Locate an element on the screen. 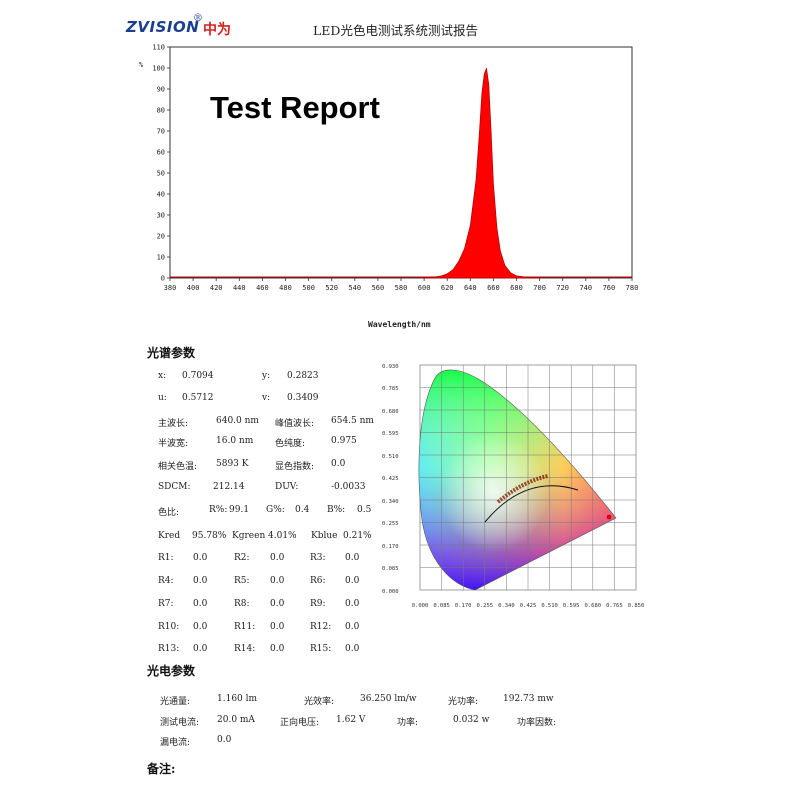 The width and height of the screenshot is (790, 790). x-tick-label: 760 is located at coordinates (609, 288).